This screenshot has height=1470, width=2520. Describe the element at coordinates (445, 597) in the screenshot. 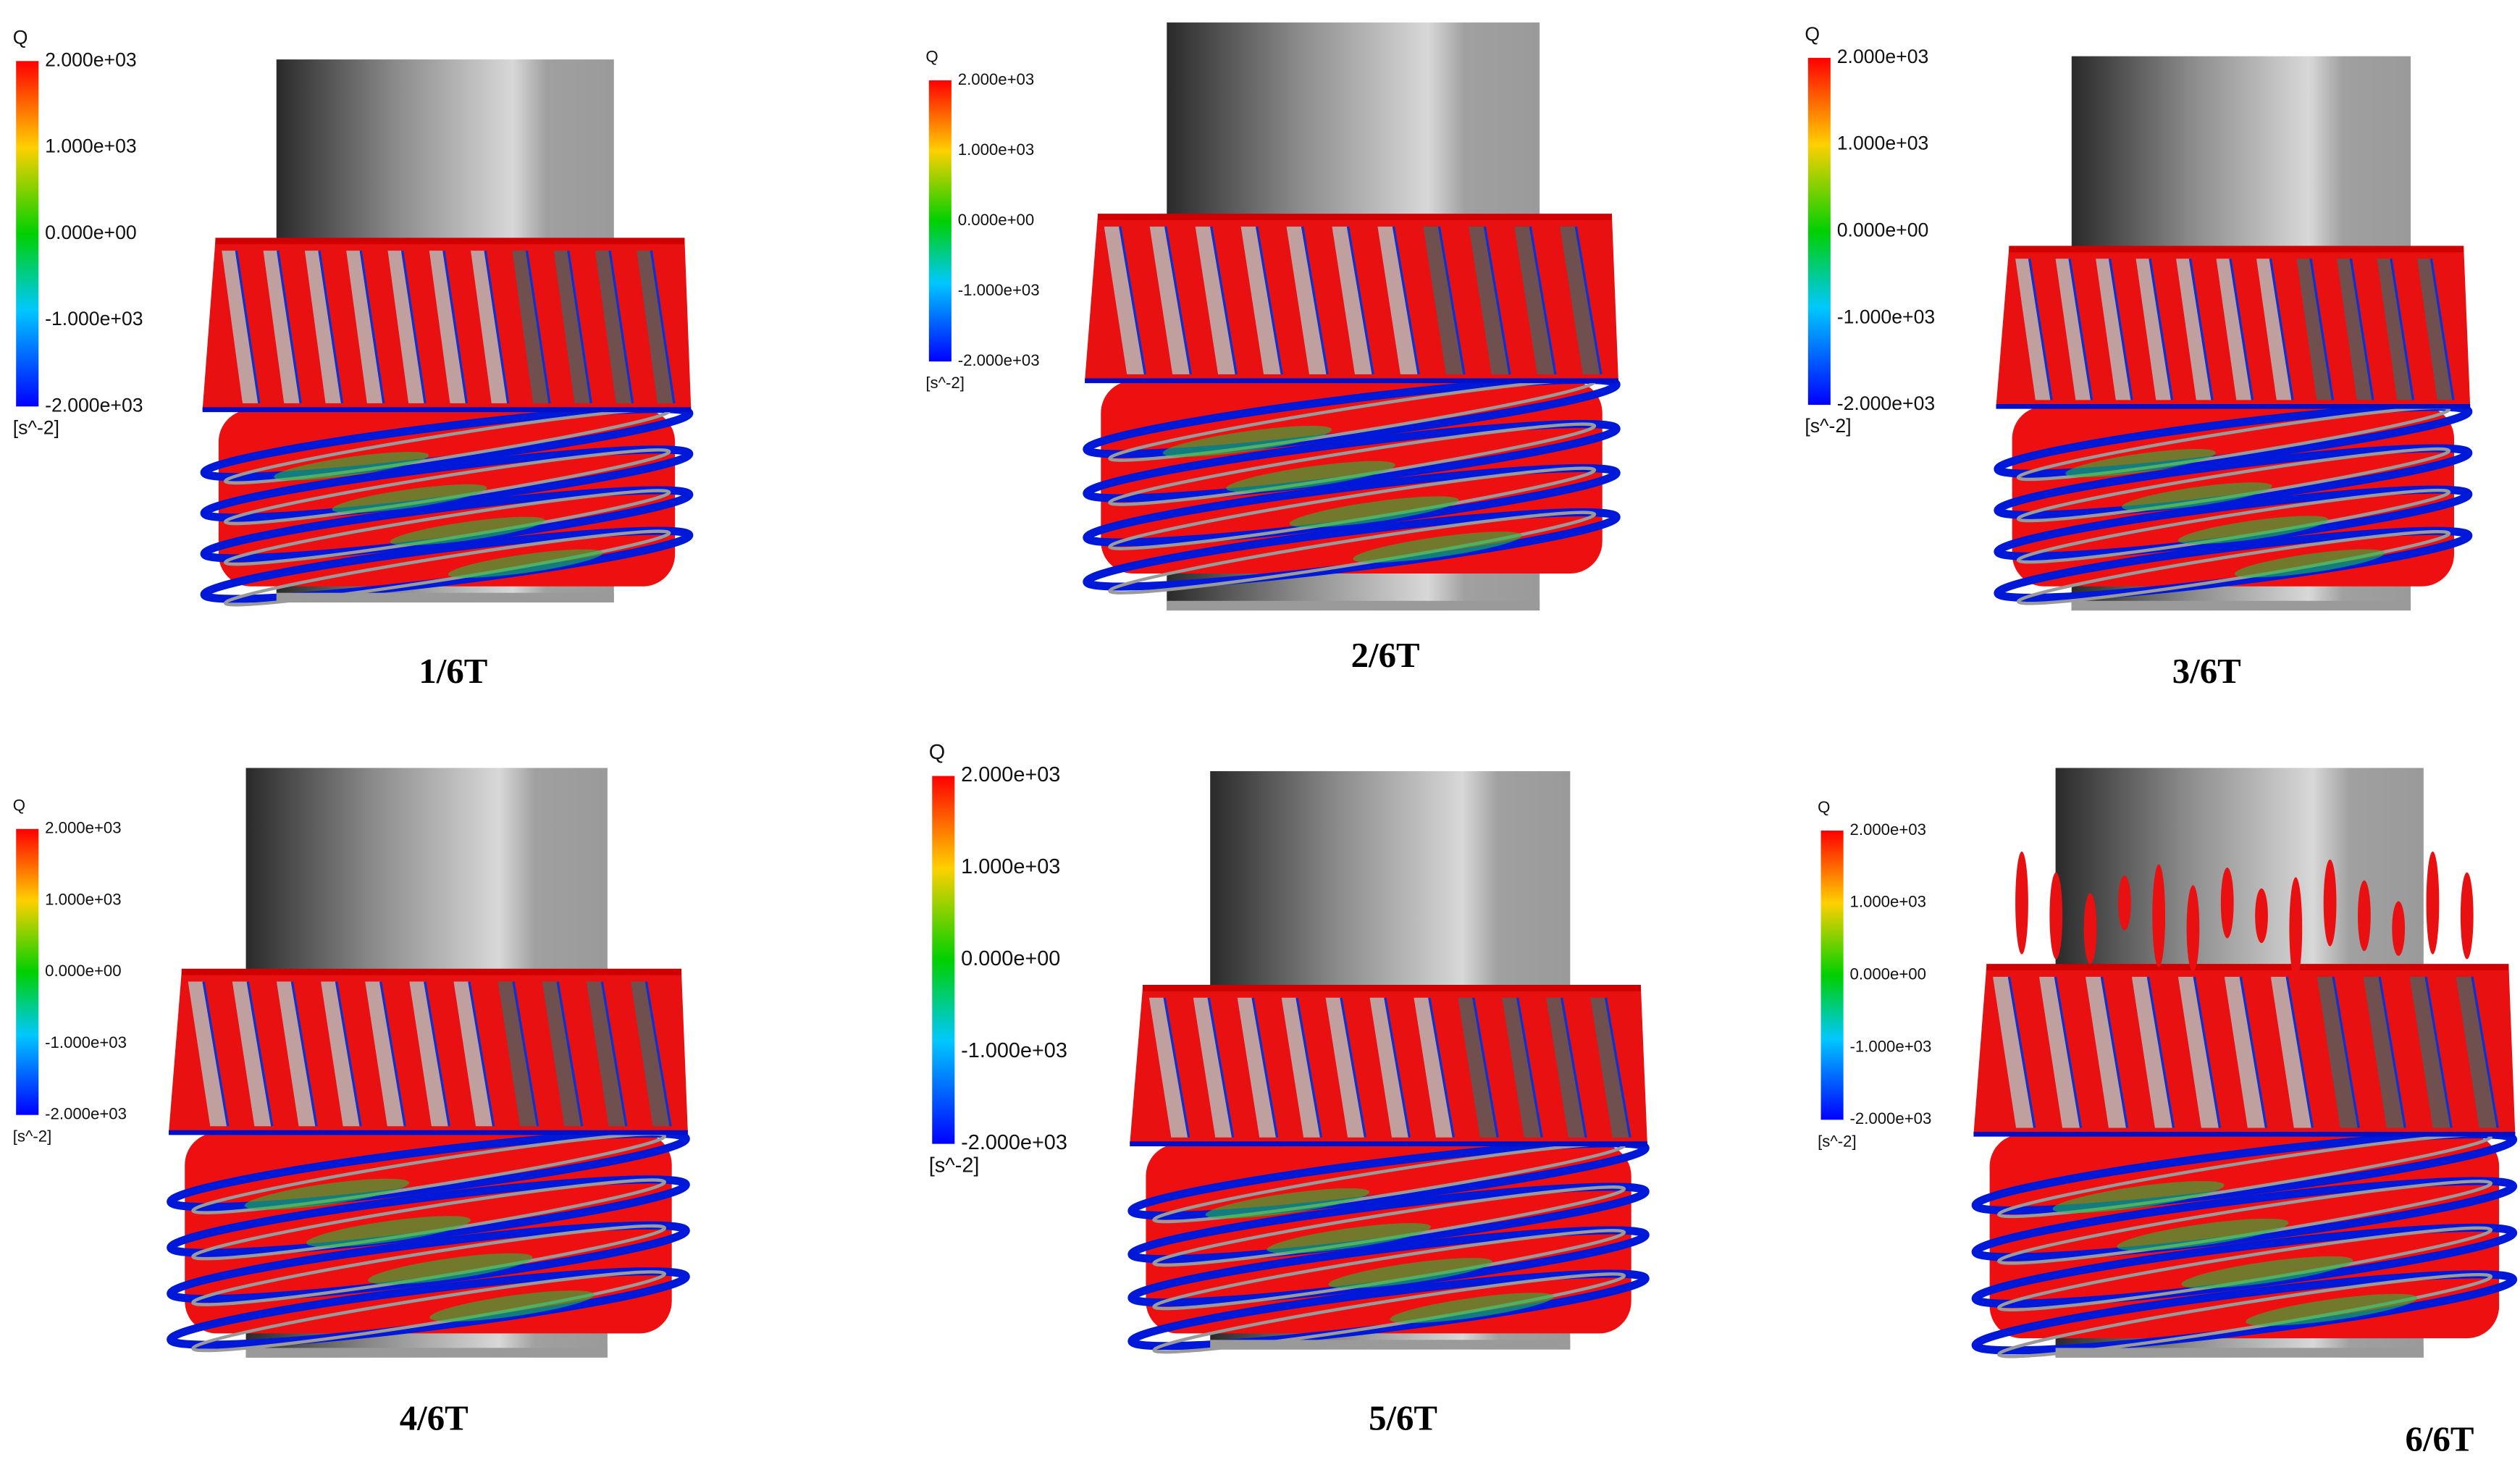

I see `shaft-bottom` at that location.